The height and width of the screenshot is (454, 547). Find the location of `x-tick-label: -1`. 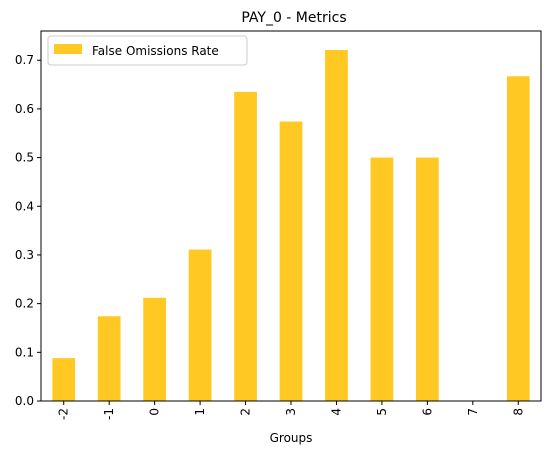

x-tick-label: -1 is located at coordinates (109, 414).